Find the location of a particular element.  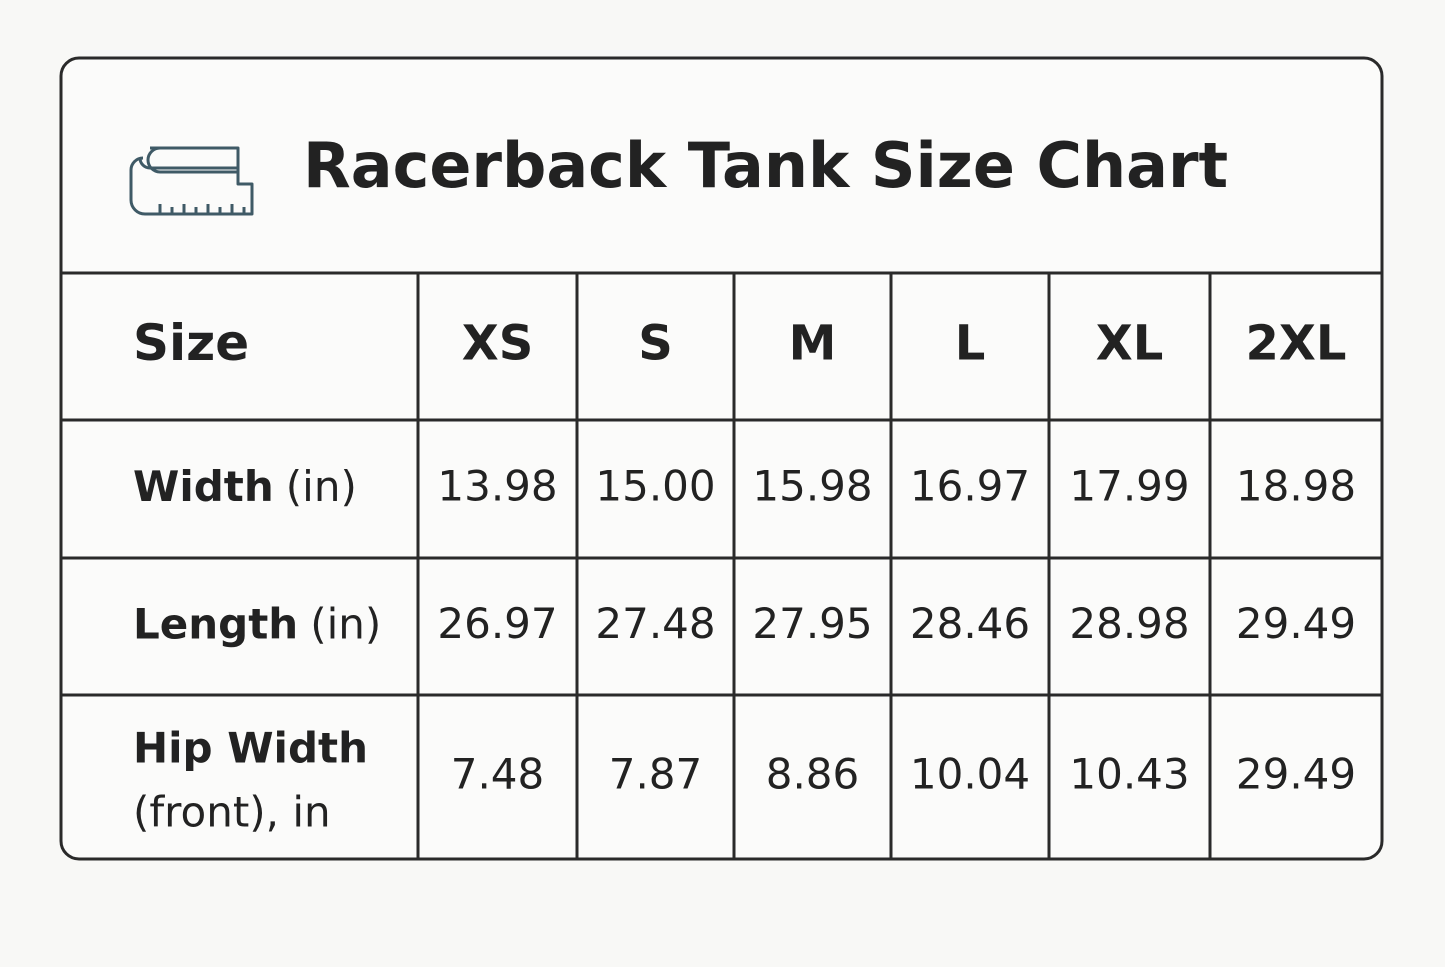

value-cell: 15.98 is located at coordinates (812, 486).